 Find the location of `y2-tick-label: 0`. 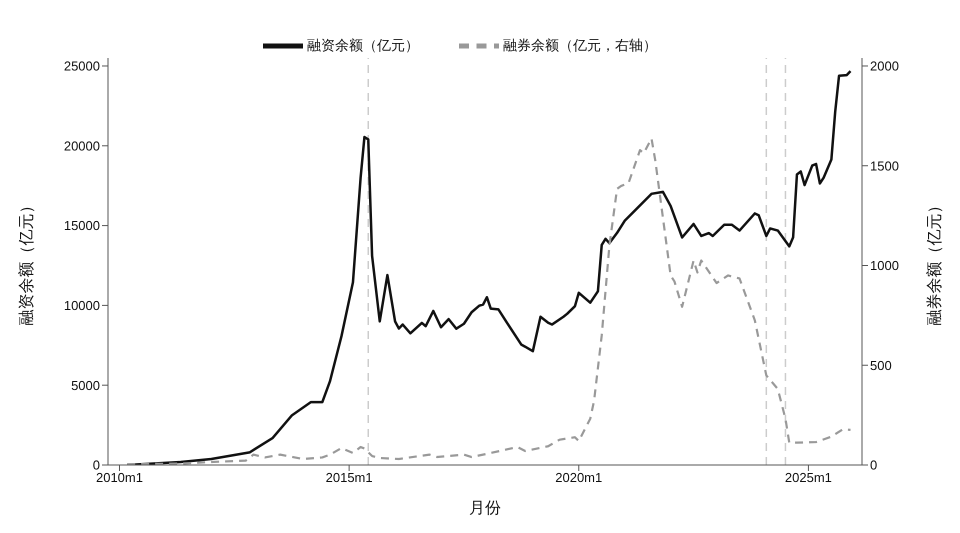

y2-tick-label: 0 is located at coordinates (874, 465).